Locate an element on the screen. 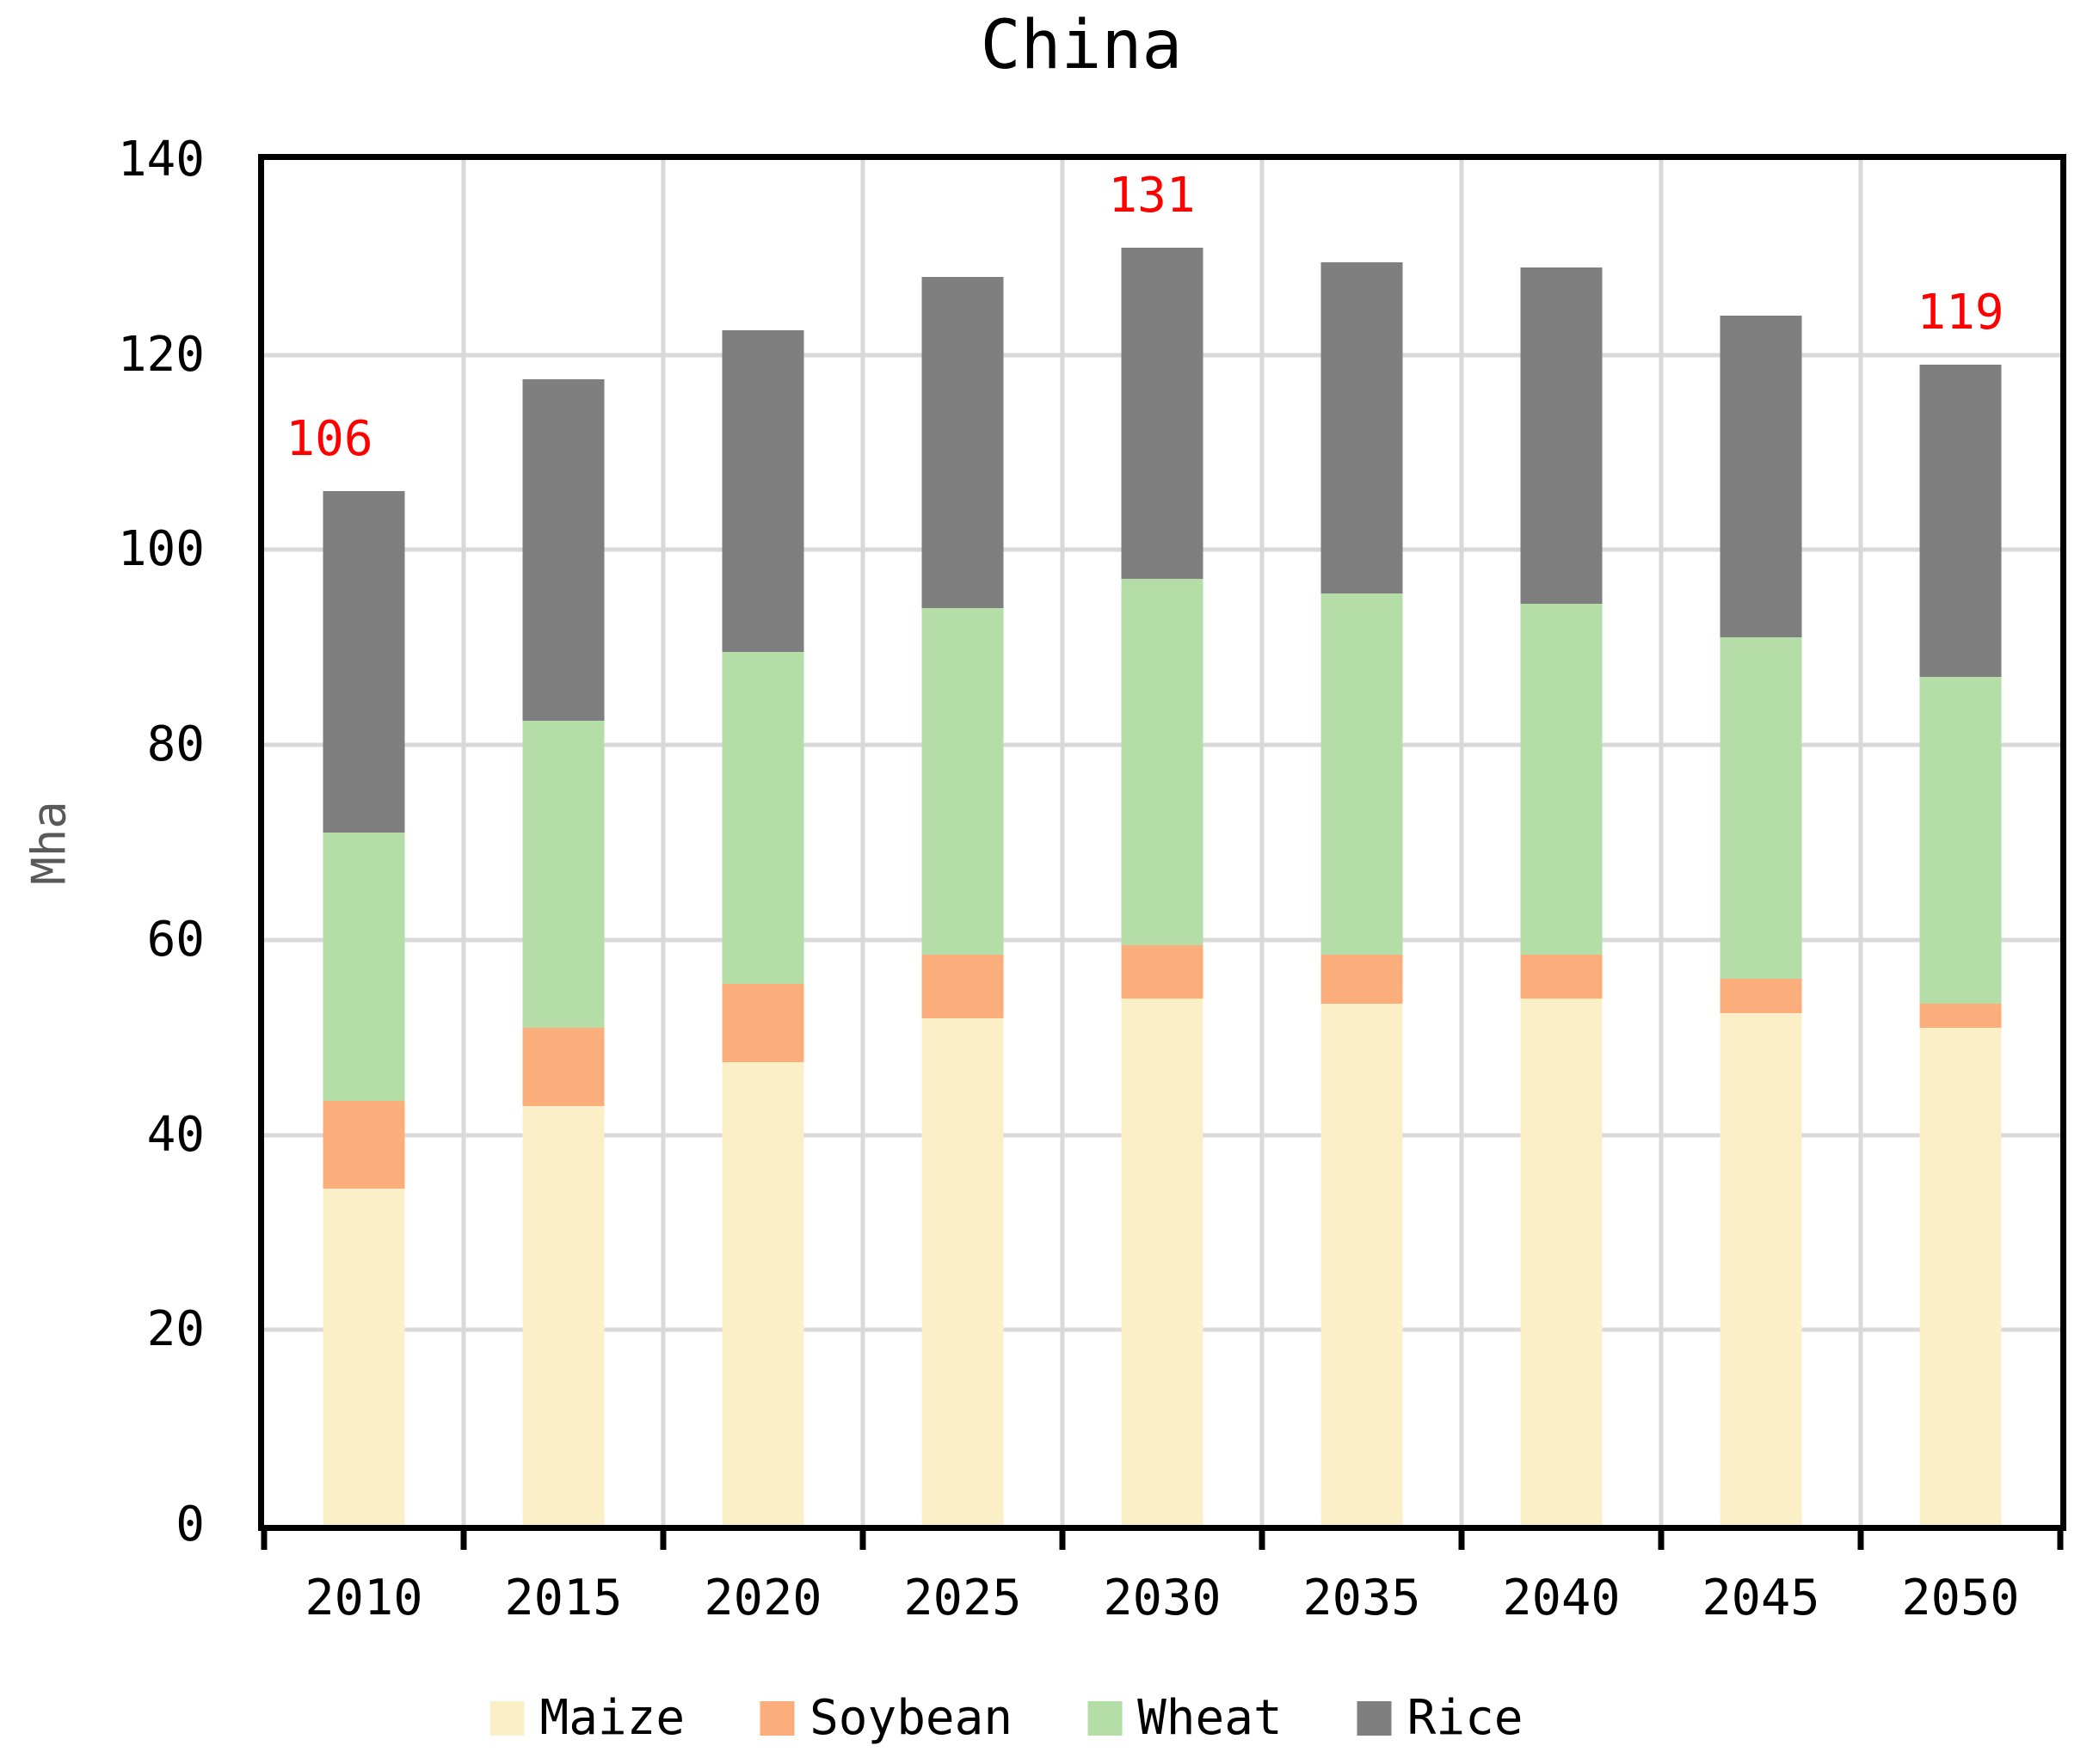 The height and width of the screenshot is (1764, 2099). bar-segment-maize-2030 is located at coordinates (1162, 1262).